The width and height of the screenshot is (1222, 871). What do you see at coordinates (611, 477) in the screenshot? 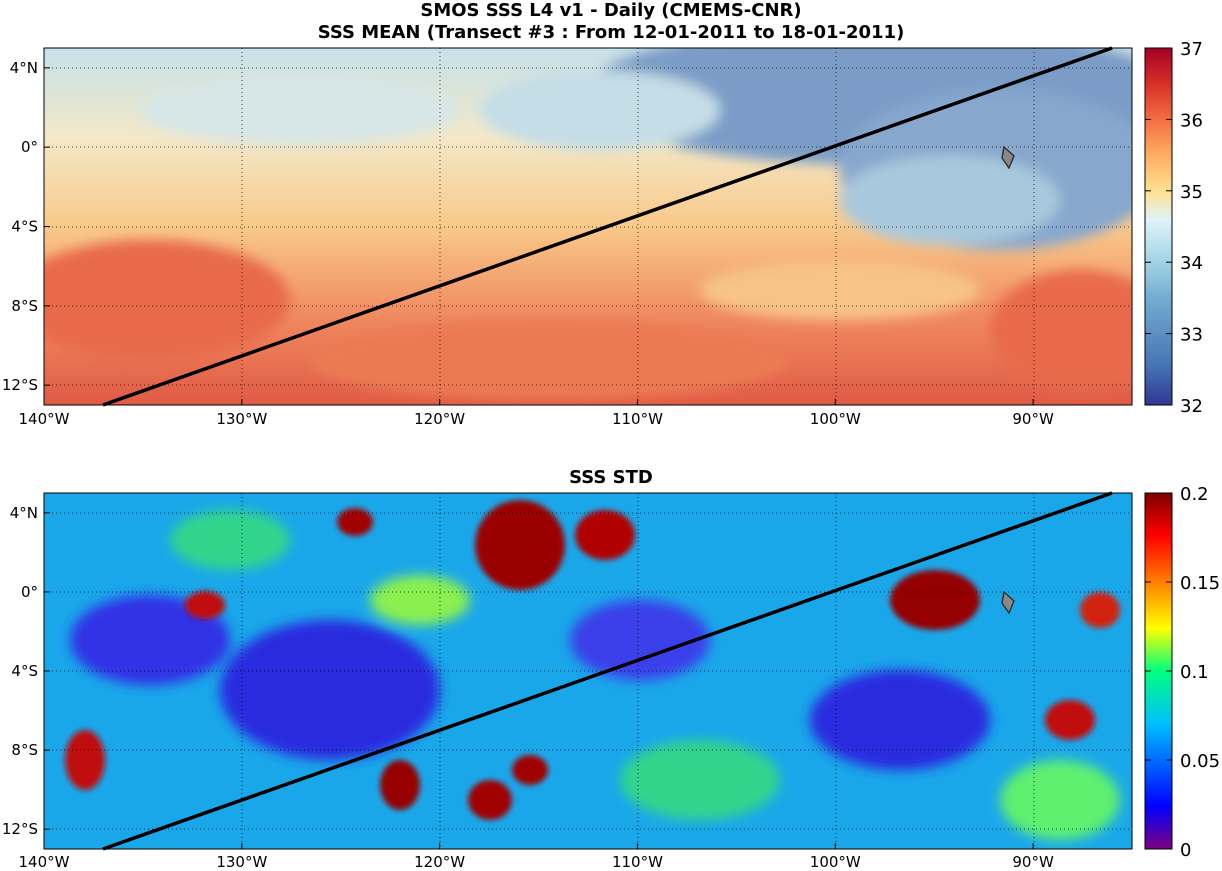
I see `std-panel-title: SSS STD` at bounding box center [611, 477].